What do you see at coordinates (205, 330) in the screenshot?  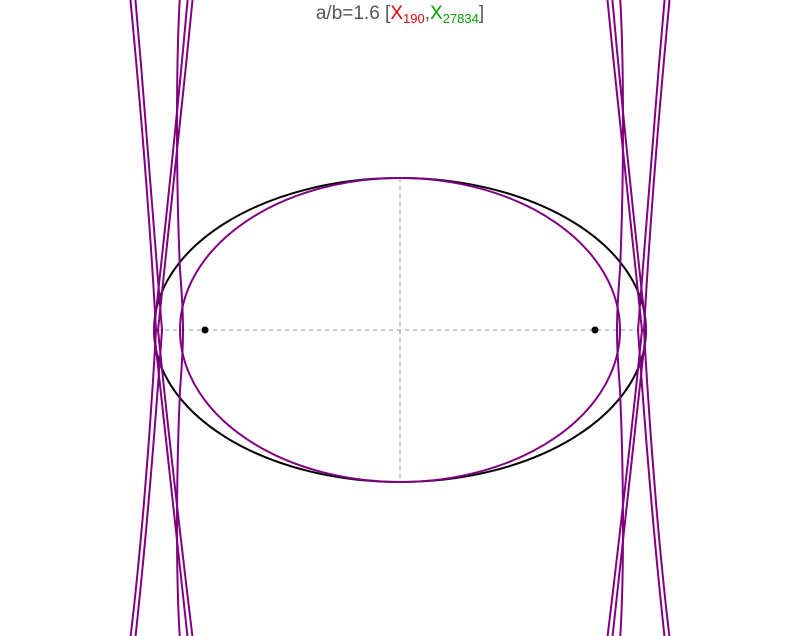 I see `focus-point-left` at bounding box center [205, 330].